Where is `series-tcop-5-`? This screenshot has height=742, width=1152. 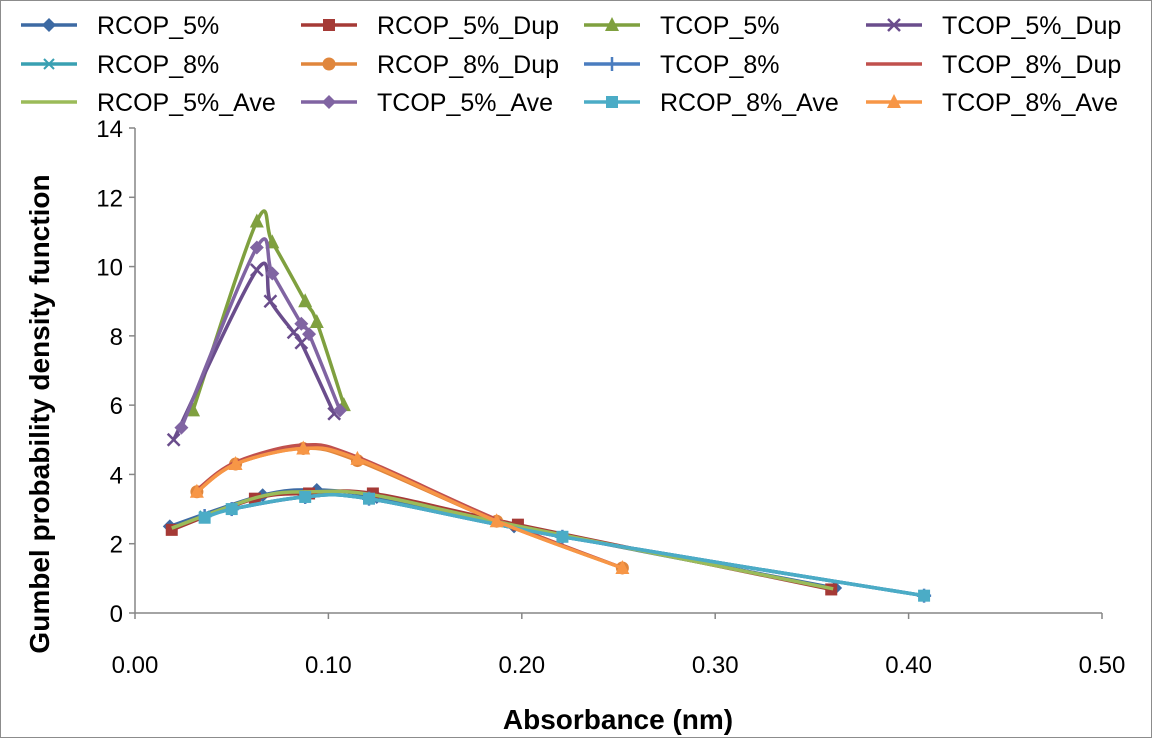
series-tcop-5- is located at coordinates (268, 313).